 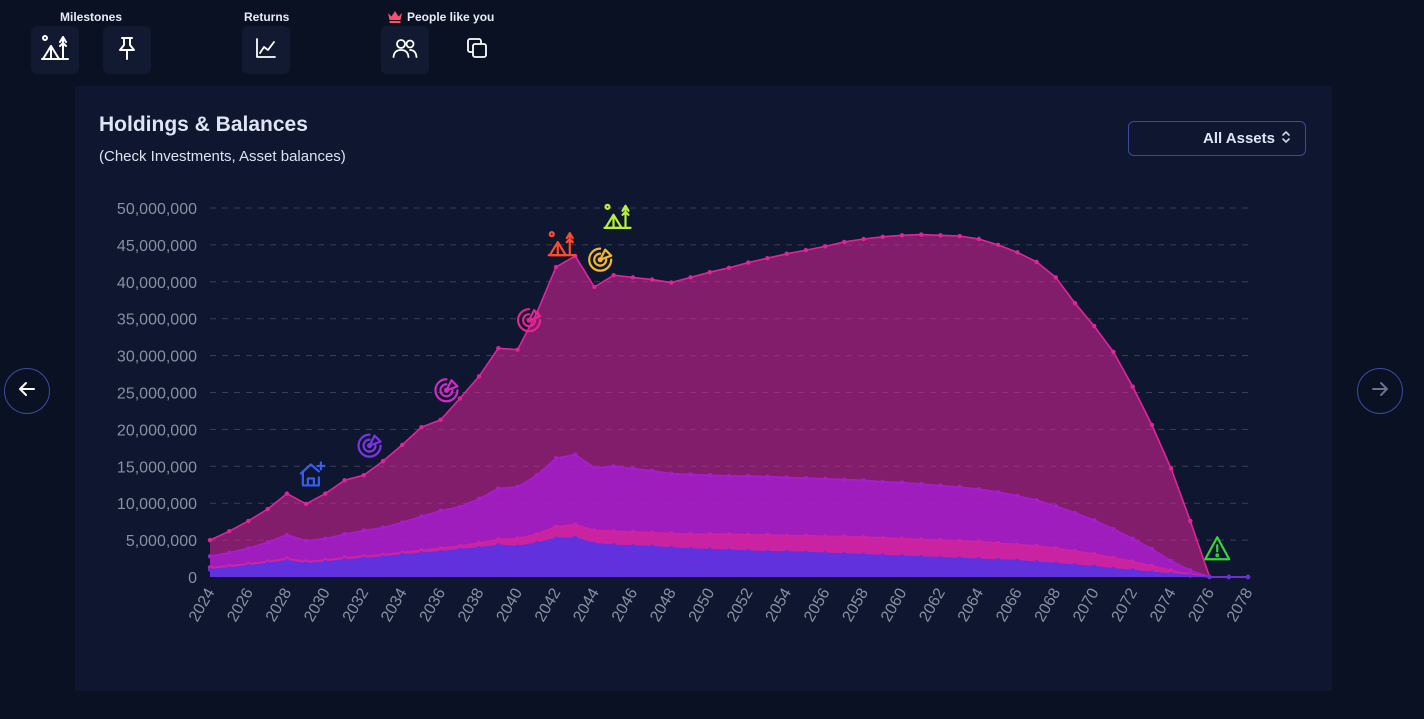 I want to click on x-tick-label: 2042, so click(x=548, y=604).